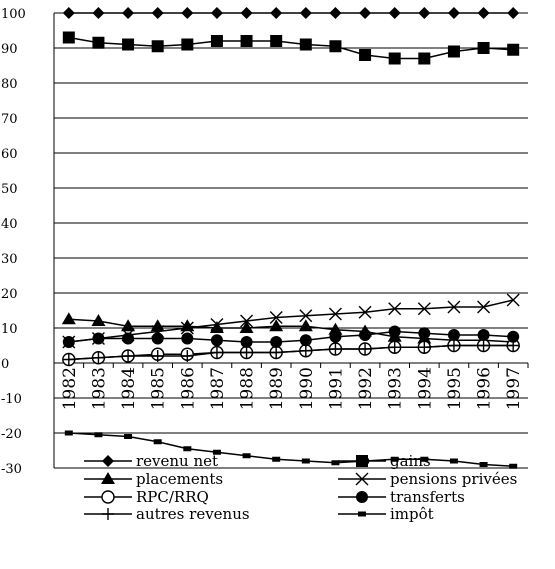 This screenshot has height=569, width=555. Describe the element at coordinates (425, 388) in the screenshot. I see `x-tick-label: 1994` at that location.